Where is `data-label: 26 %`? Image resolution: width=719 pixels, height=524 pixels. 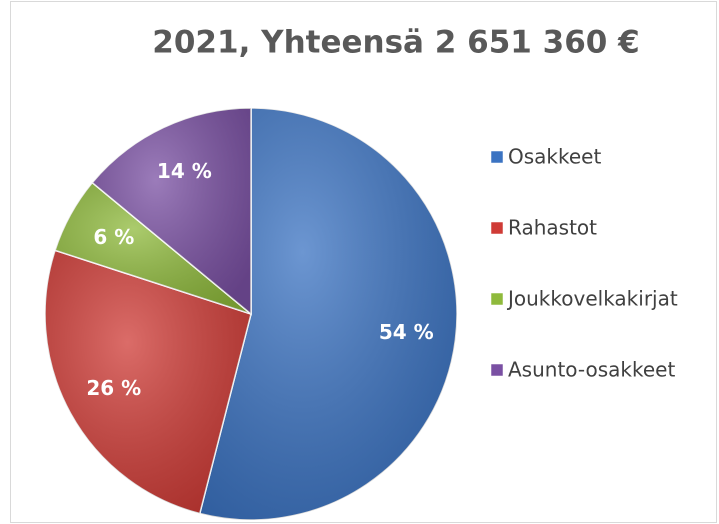
data-label: 26 % is located at coordinates (113, 388).